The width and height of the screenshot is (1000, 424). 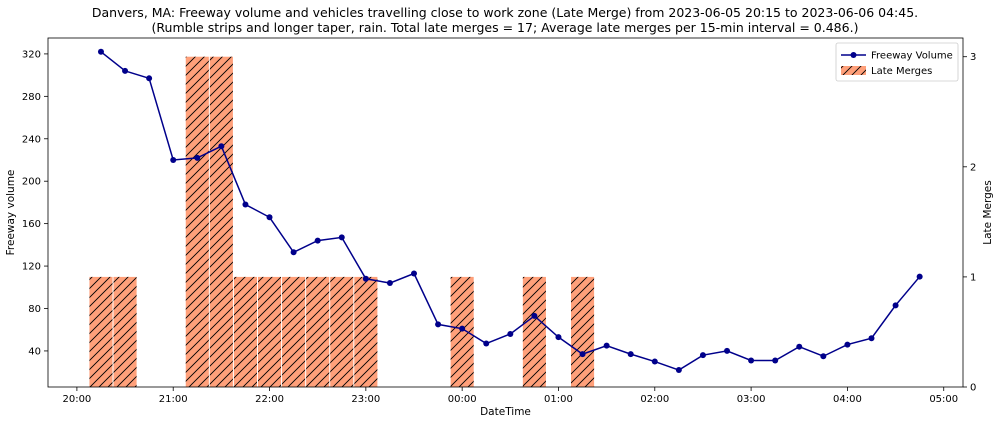 I want to click on x-tick-label: 22:00, so click(x=269, y=399).